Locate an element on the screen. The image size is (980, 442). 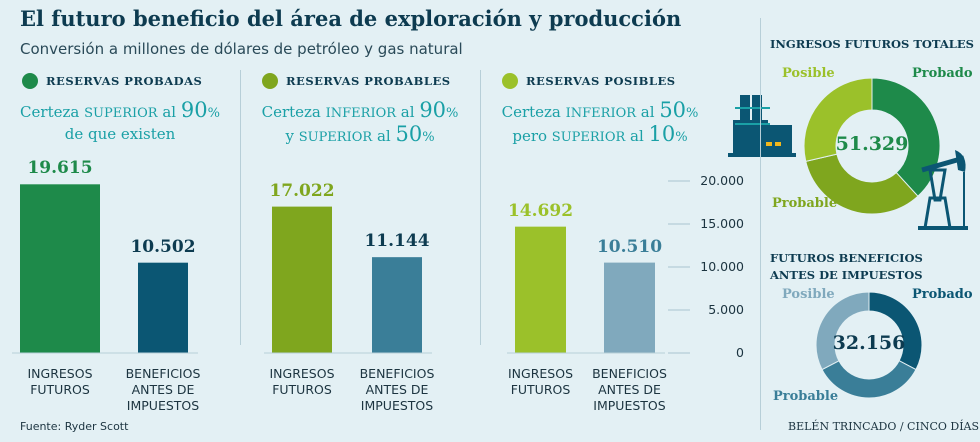
panel-heading: RESERVAS PROBABLES is located at coordinates (356, 81).